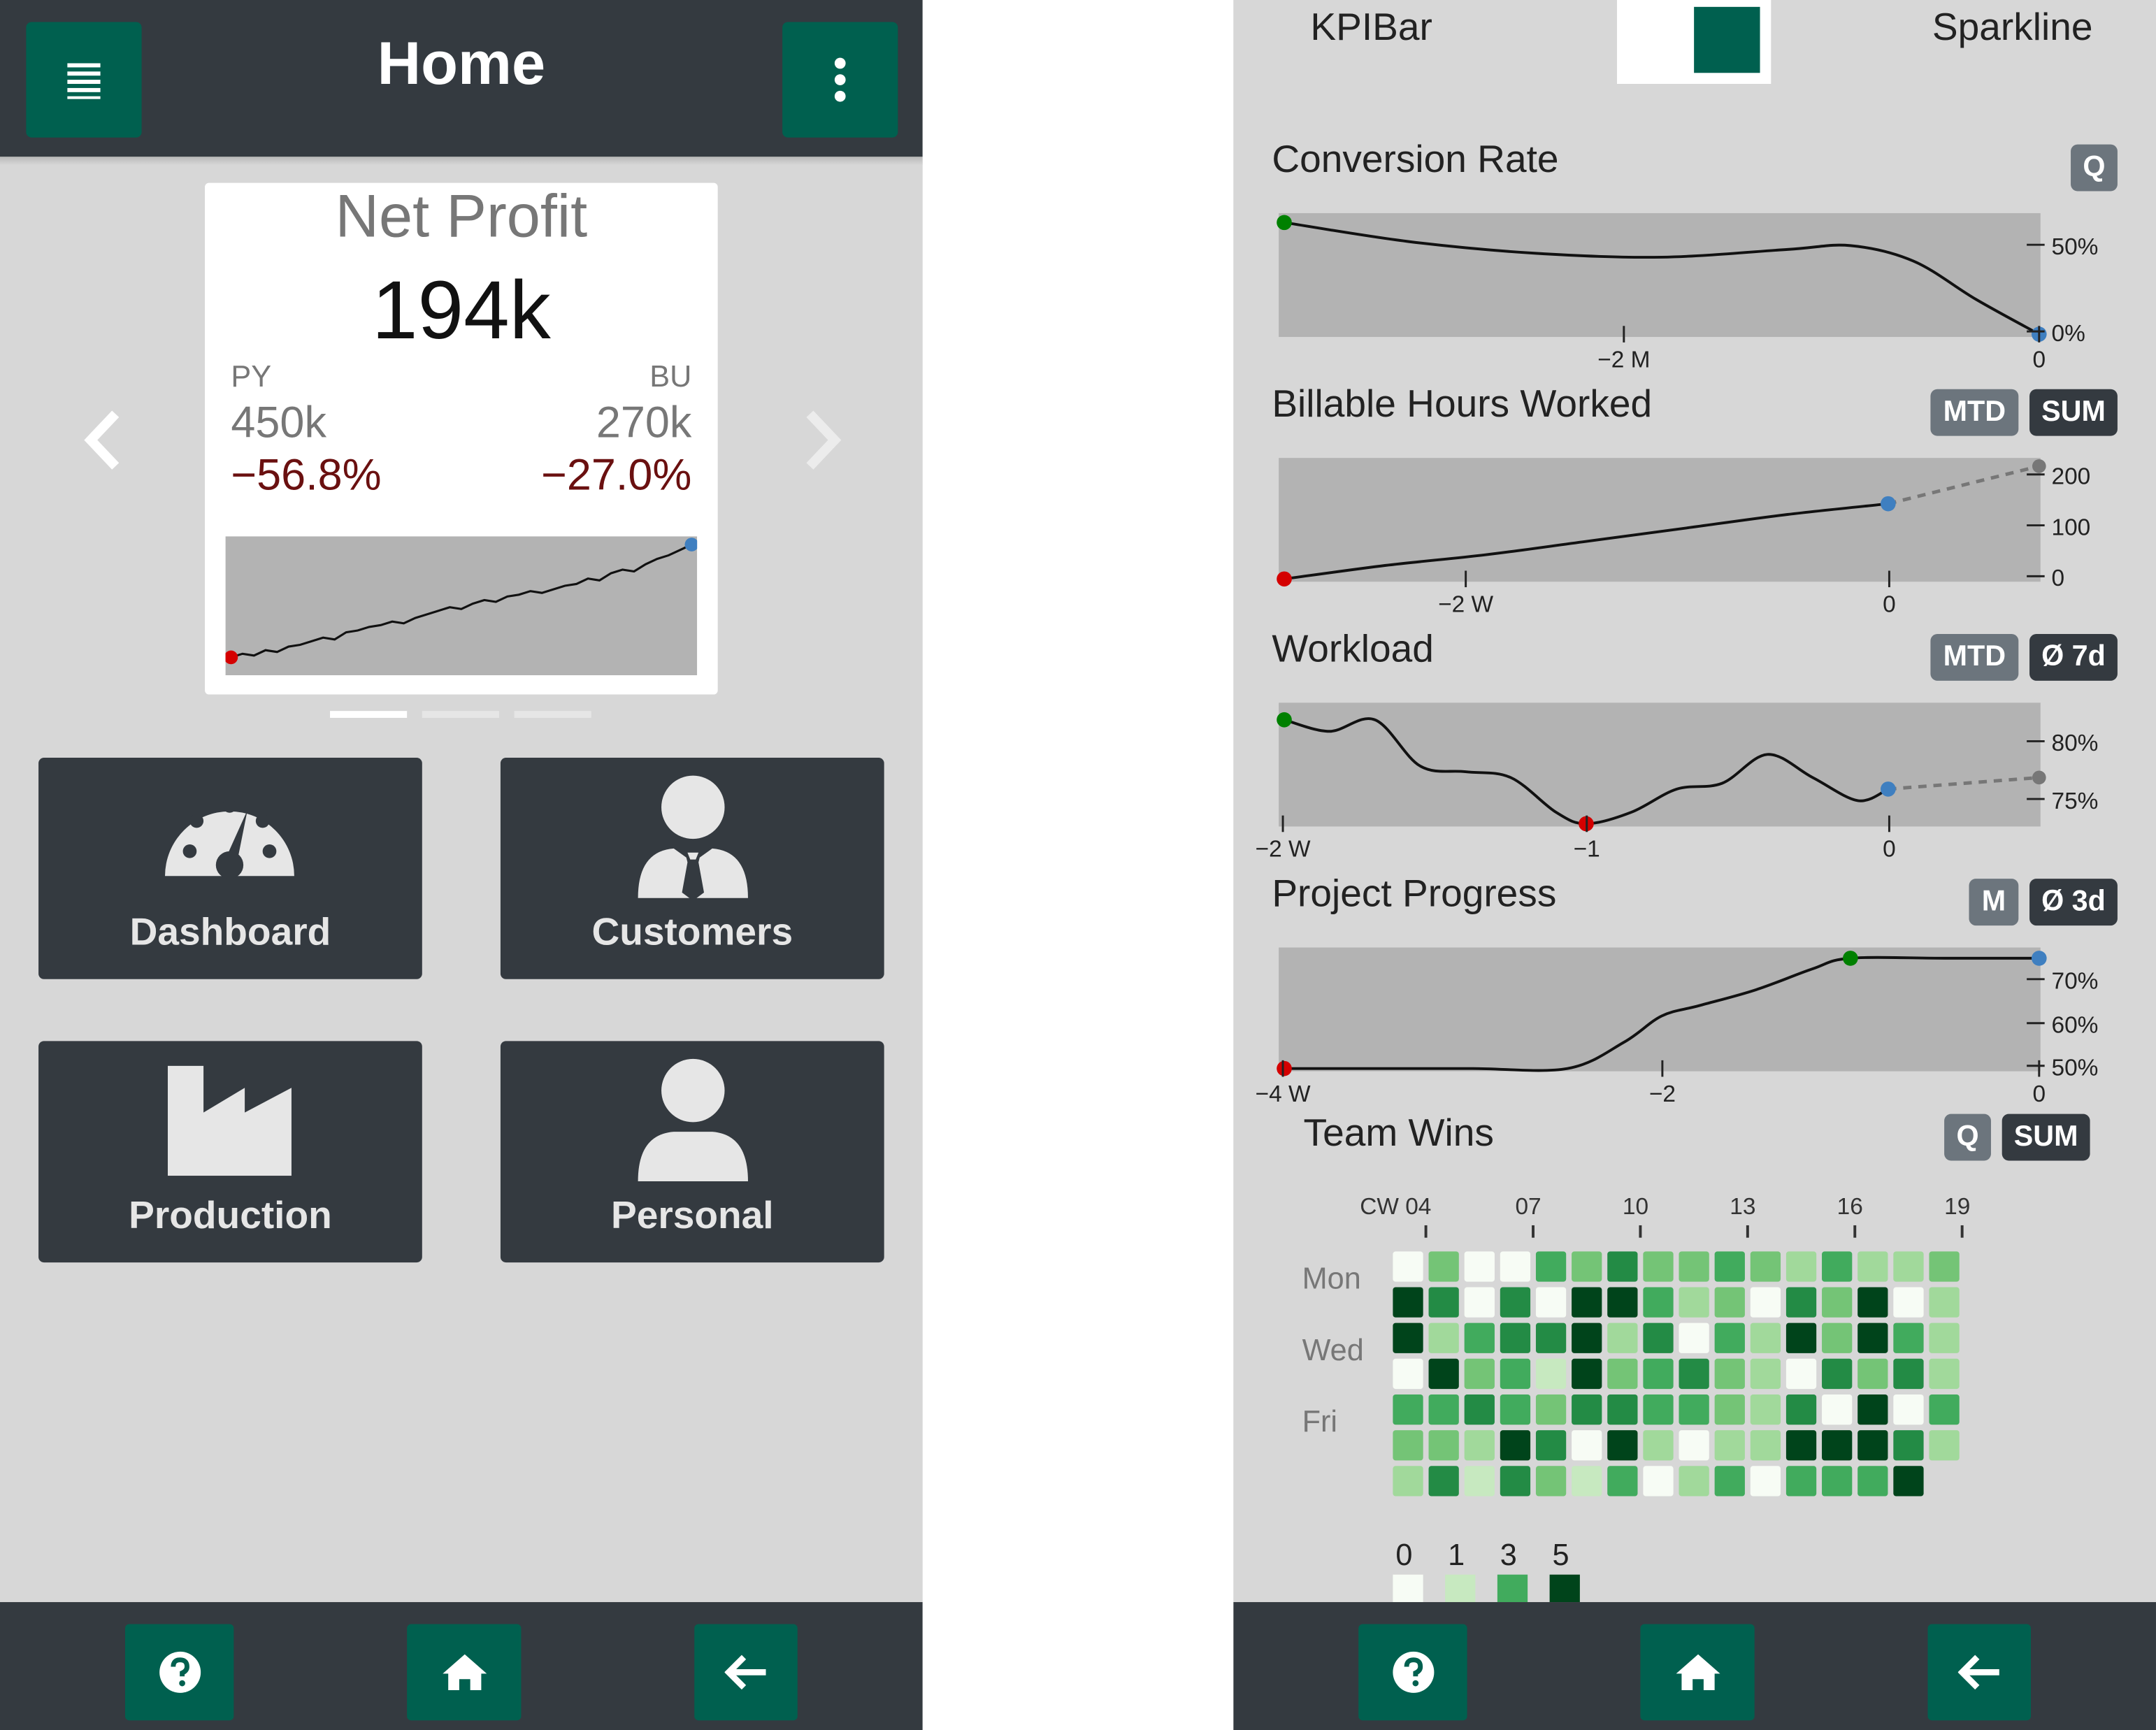 This screenshot has height=1730, width=2156. Describe the element at coordinates (1693, 42) in the screenshot. I see `toggle-switch` at that location.